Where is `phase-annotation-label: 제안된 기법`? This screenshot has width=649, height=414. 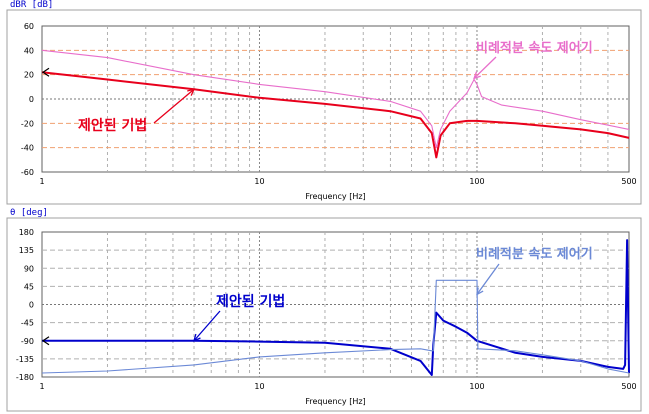 phase-annotation-label: 제안된 기법 is located at coordinates (250, 301).